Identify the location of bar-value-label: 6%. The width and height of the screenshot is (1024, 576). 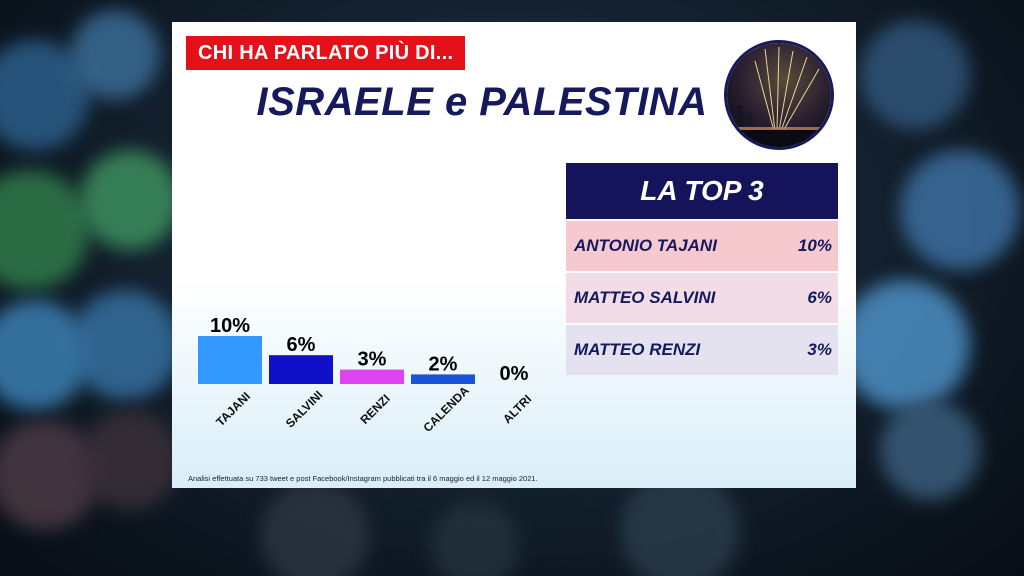
(301, 345).